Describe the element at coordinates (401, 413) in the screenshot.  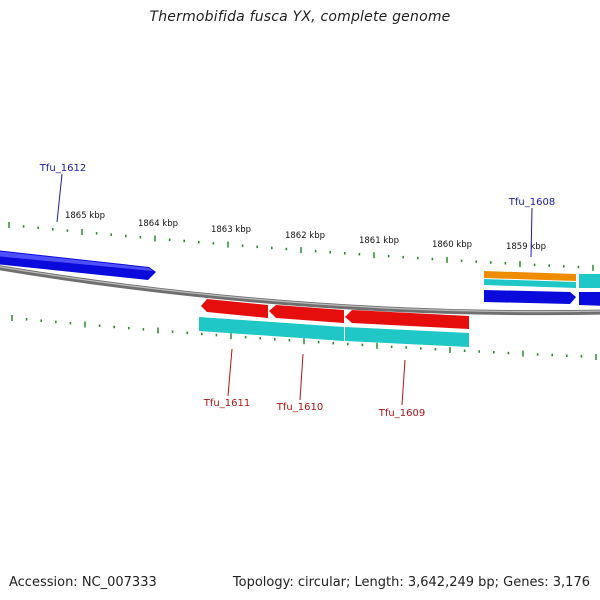
I see `gene-label-tfu-1609: Tfu_1609` at that location.